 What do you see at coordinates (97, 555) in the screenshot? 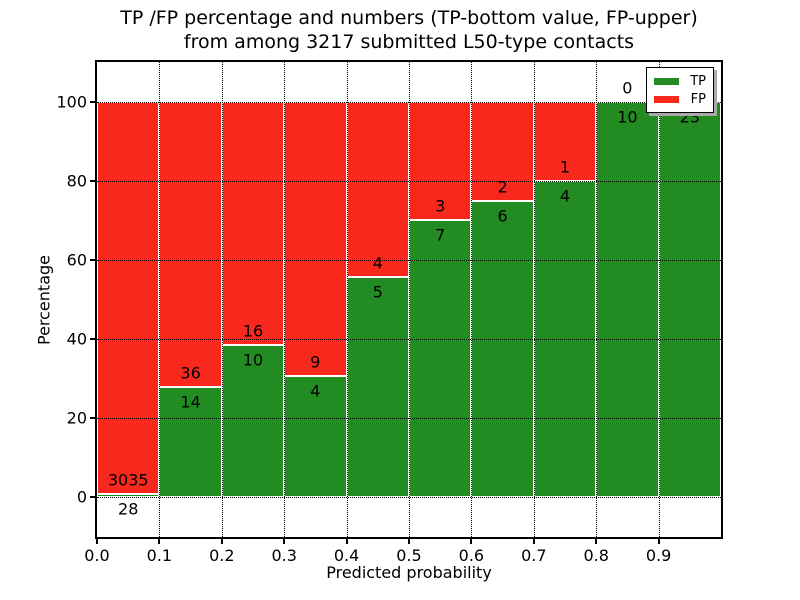
I see `x-tick-label: 0.0` at bounding box center [97, 555].